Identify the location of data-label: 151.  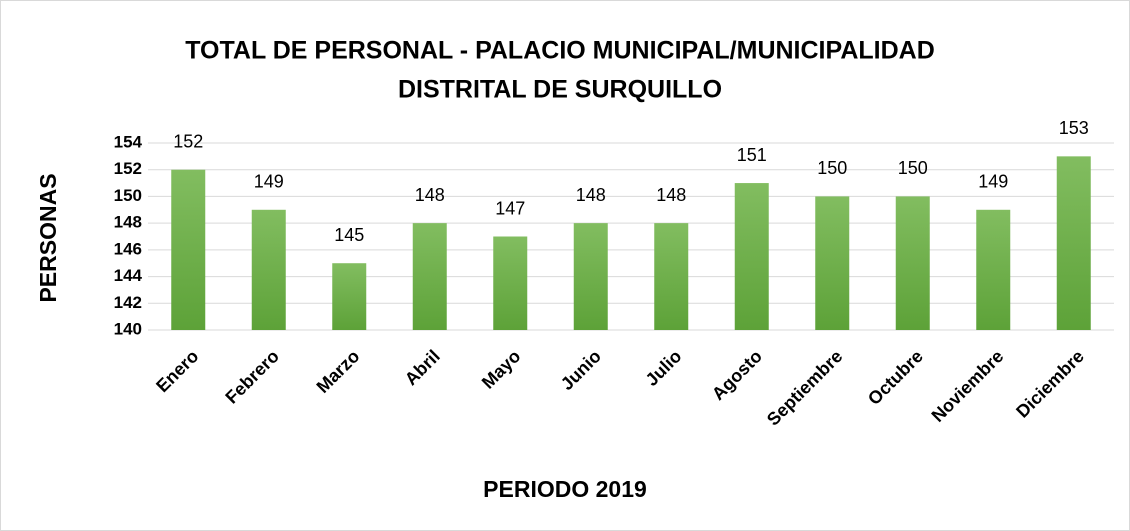
(752, 155).